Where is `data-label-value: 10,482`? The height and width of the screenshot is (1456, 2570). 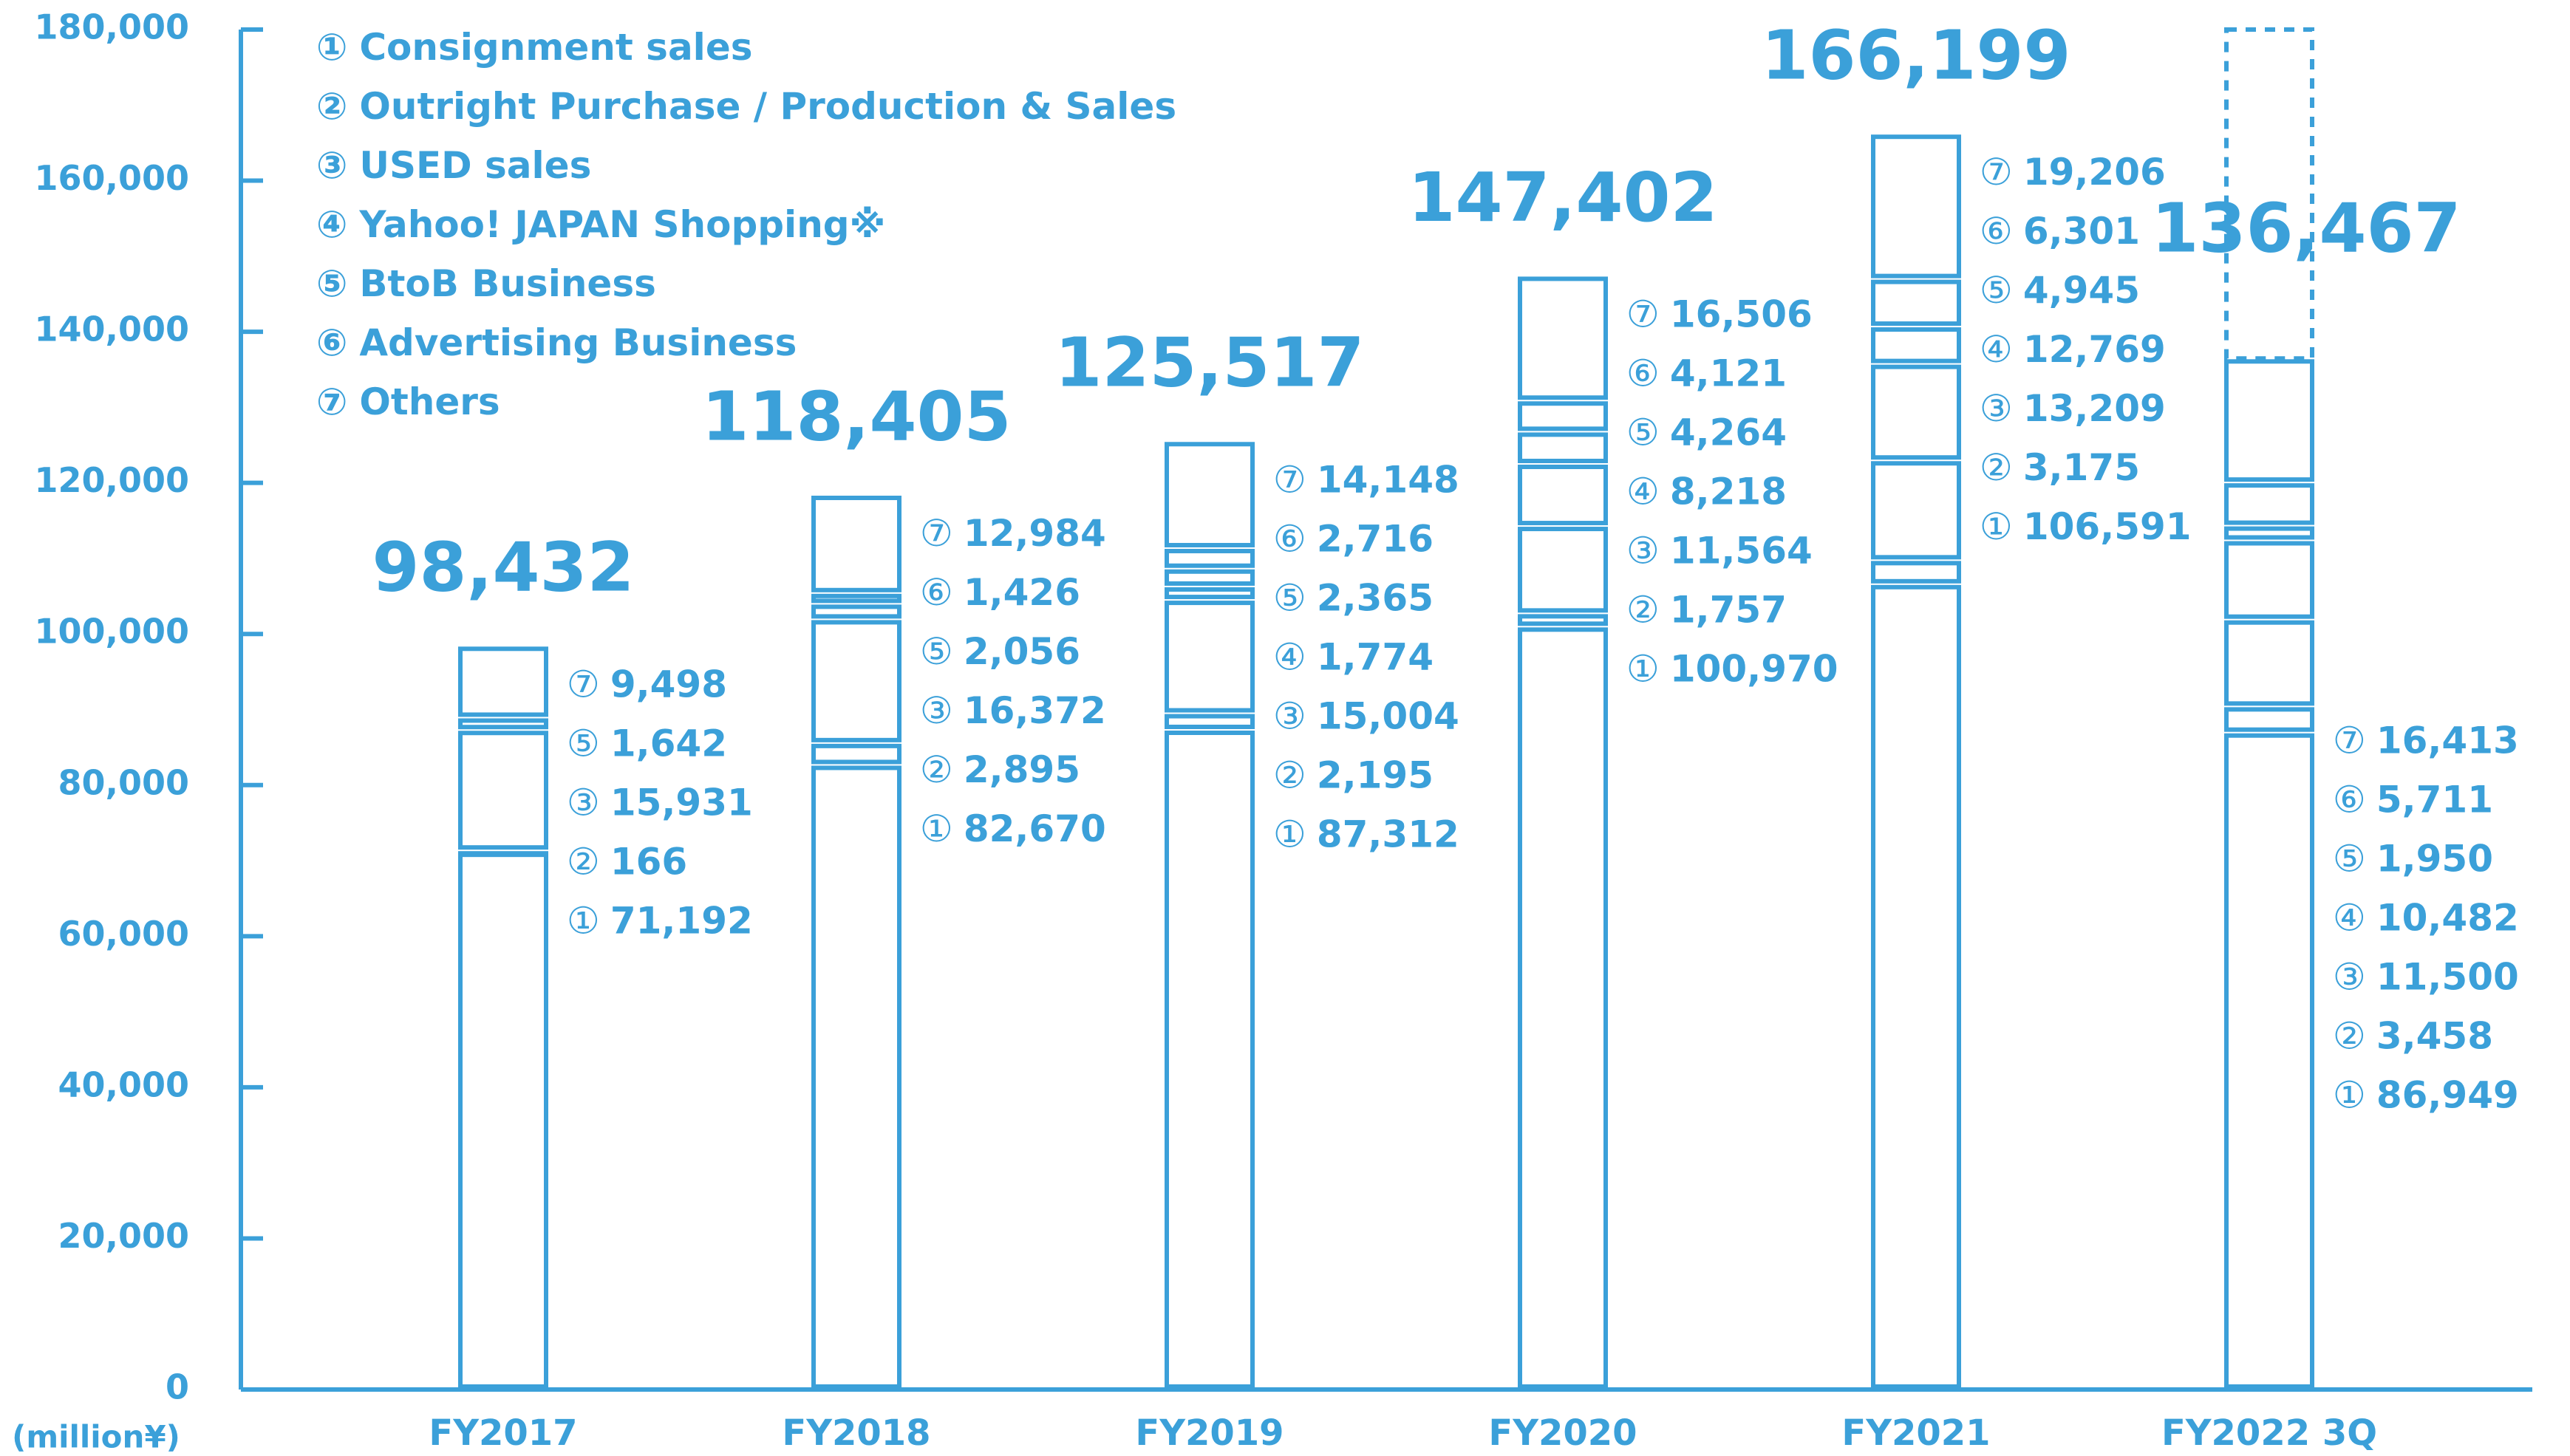 data-label-value: 10,482 is located at coordinates (2448, 917).